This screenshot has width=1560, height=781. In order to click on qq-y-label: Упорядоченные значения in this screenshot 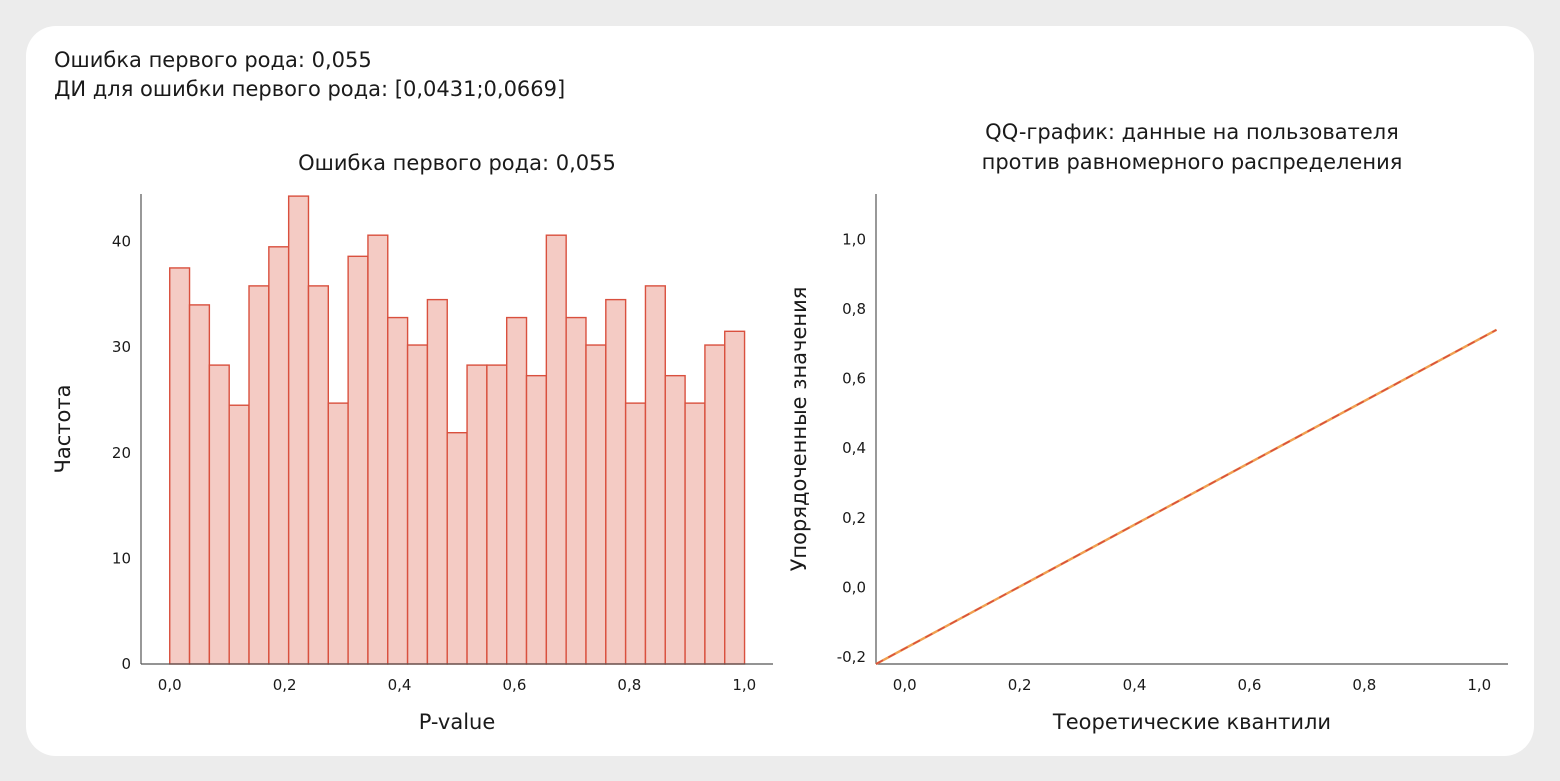, I will do `click(799, 429)`.